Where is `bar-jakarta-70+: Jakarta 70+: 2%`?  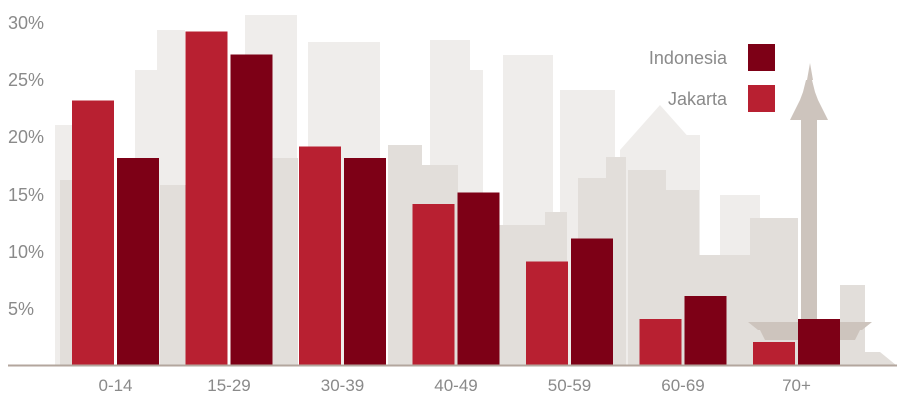 bar-jakarta-70+: Jakarta 70+: 2% is located at coordinates (774, 353).